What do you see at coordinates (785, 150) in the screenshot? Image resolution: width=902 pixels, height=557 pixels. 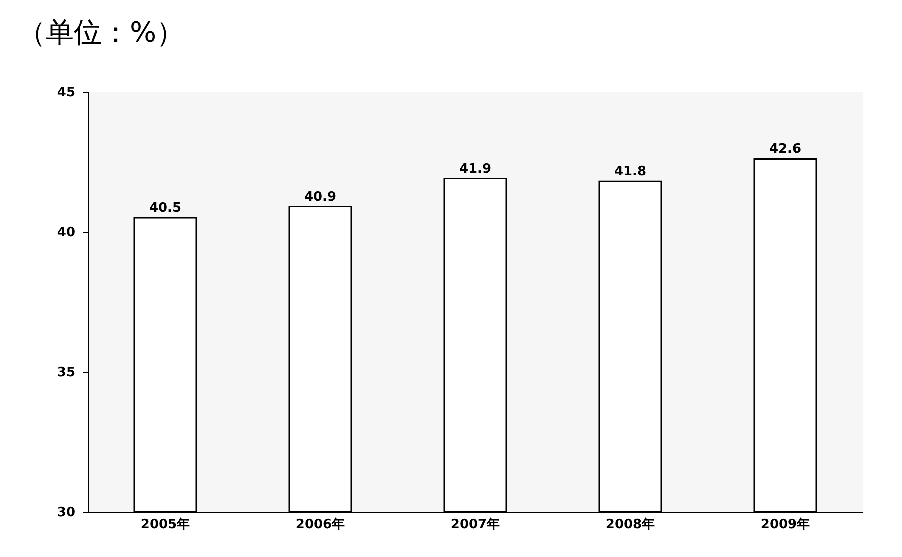 I see `data-label: 42.6` at bounding box center [785, 150].